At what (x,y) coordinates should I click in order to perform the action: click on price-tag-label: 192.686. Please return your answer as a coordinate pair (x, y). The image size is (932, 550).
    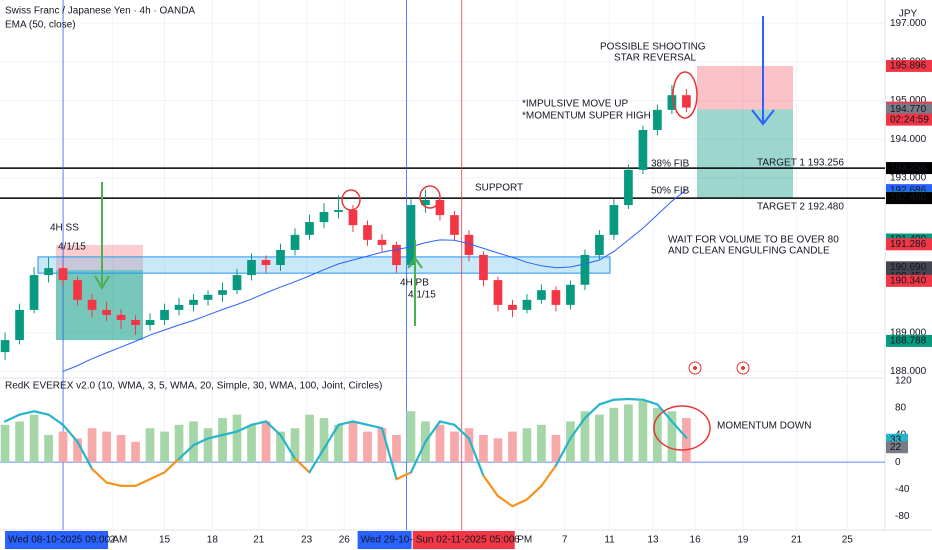
    Looking at the image, I should click on (908, 190).